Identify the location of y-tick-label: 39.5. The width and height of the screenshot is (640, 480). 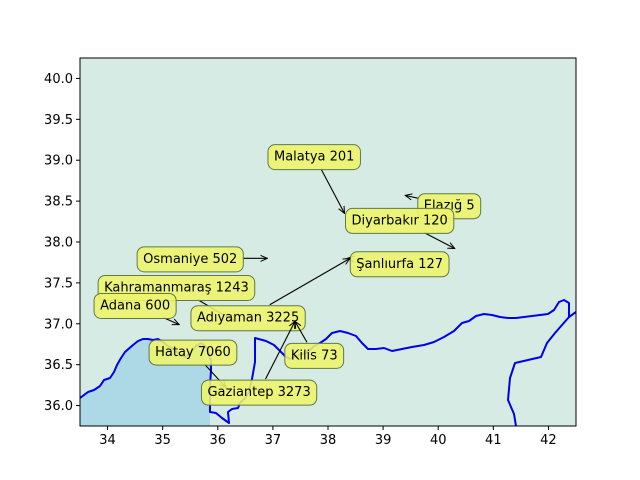
(58, 120).